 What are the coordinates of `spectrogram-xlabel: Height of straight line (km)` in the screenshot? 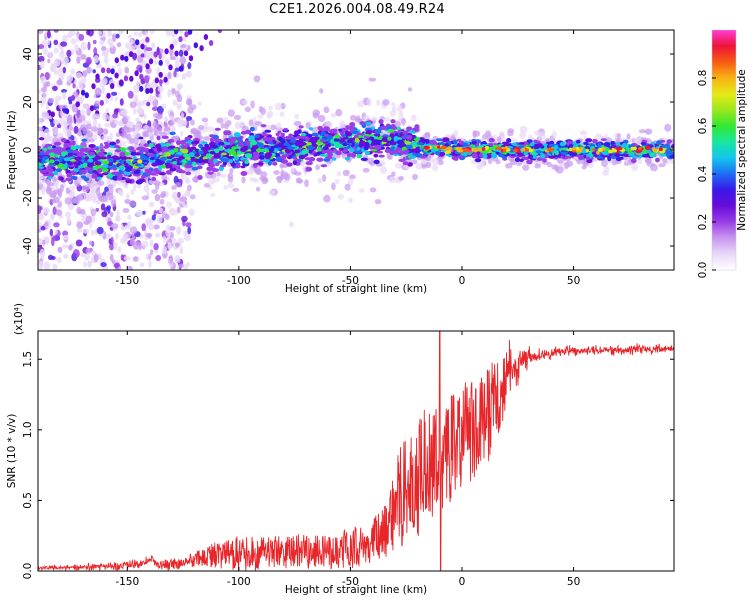 It's located at (356, 289).